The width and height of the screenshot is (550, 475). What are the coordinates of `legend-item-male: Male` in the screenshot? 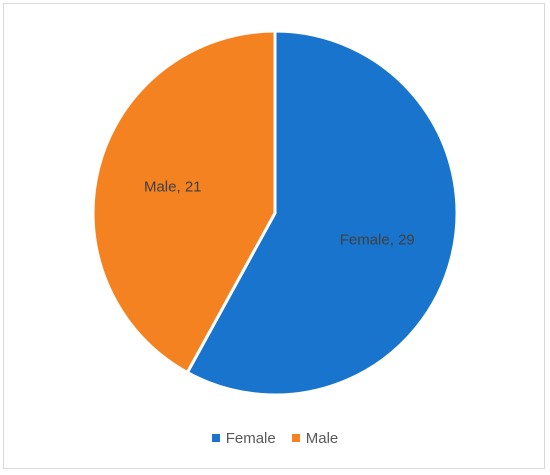 It's located at (315, 438).